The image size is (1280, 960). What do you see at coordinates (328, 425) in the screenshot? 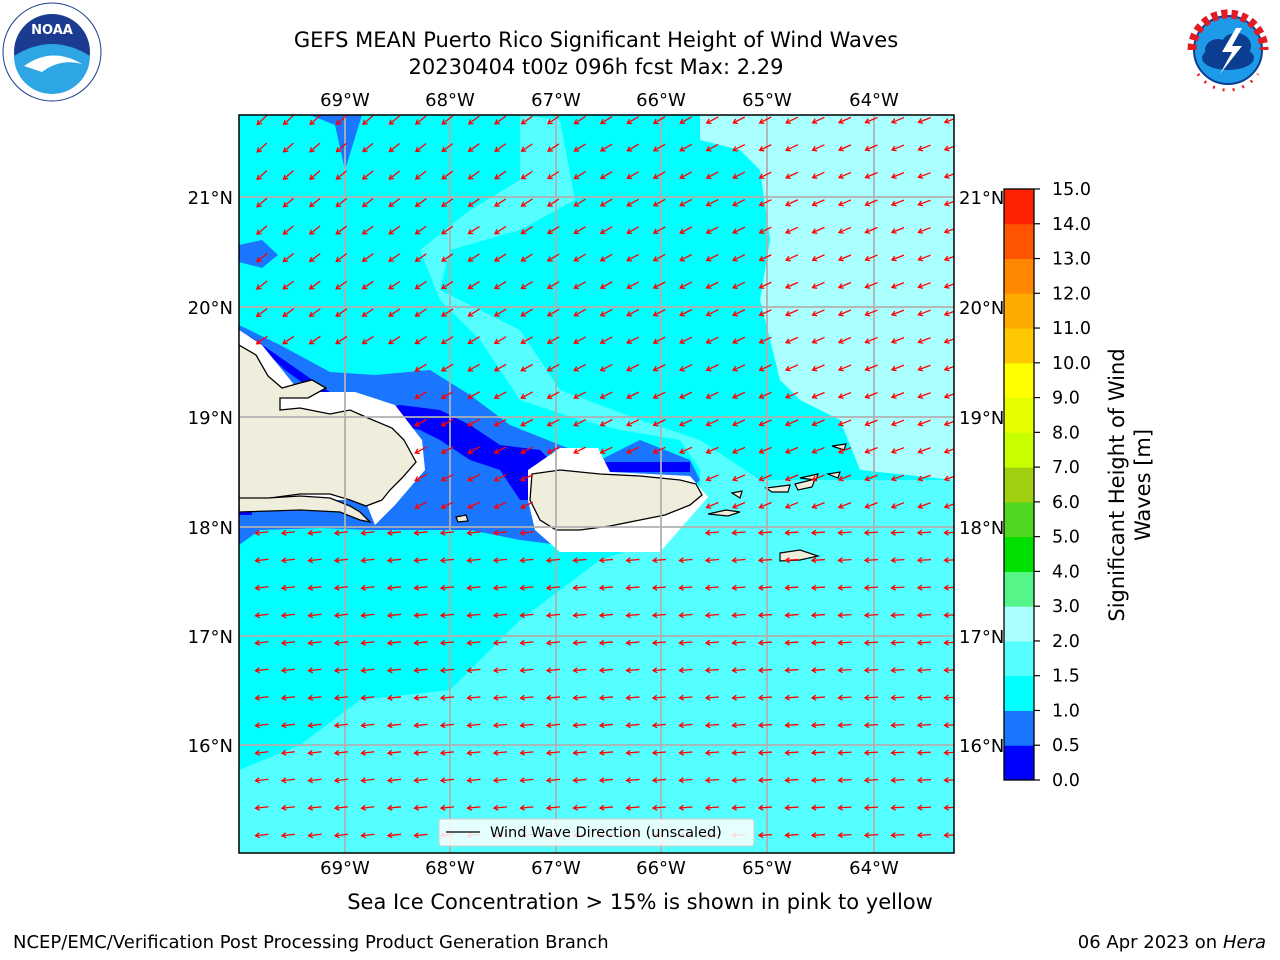
I see `land-hispaniola` at bounding box center [328, 425].